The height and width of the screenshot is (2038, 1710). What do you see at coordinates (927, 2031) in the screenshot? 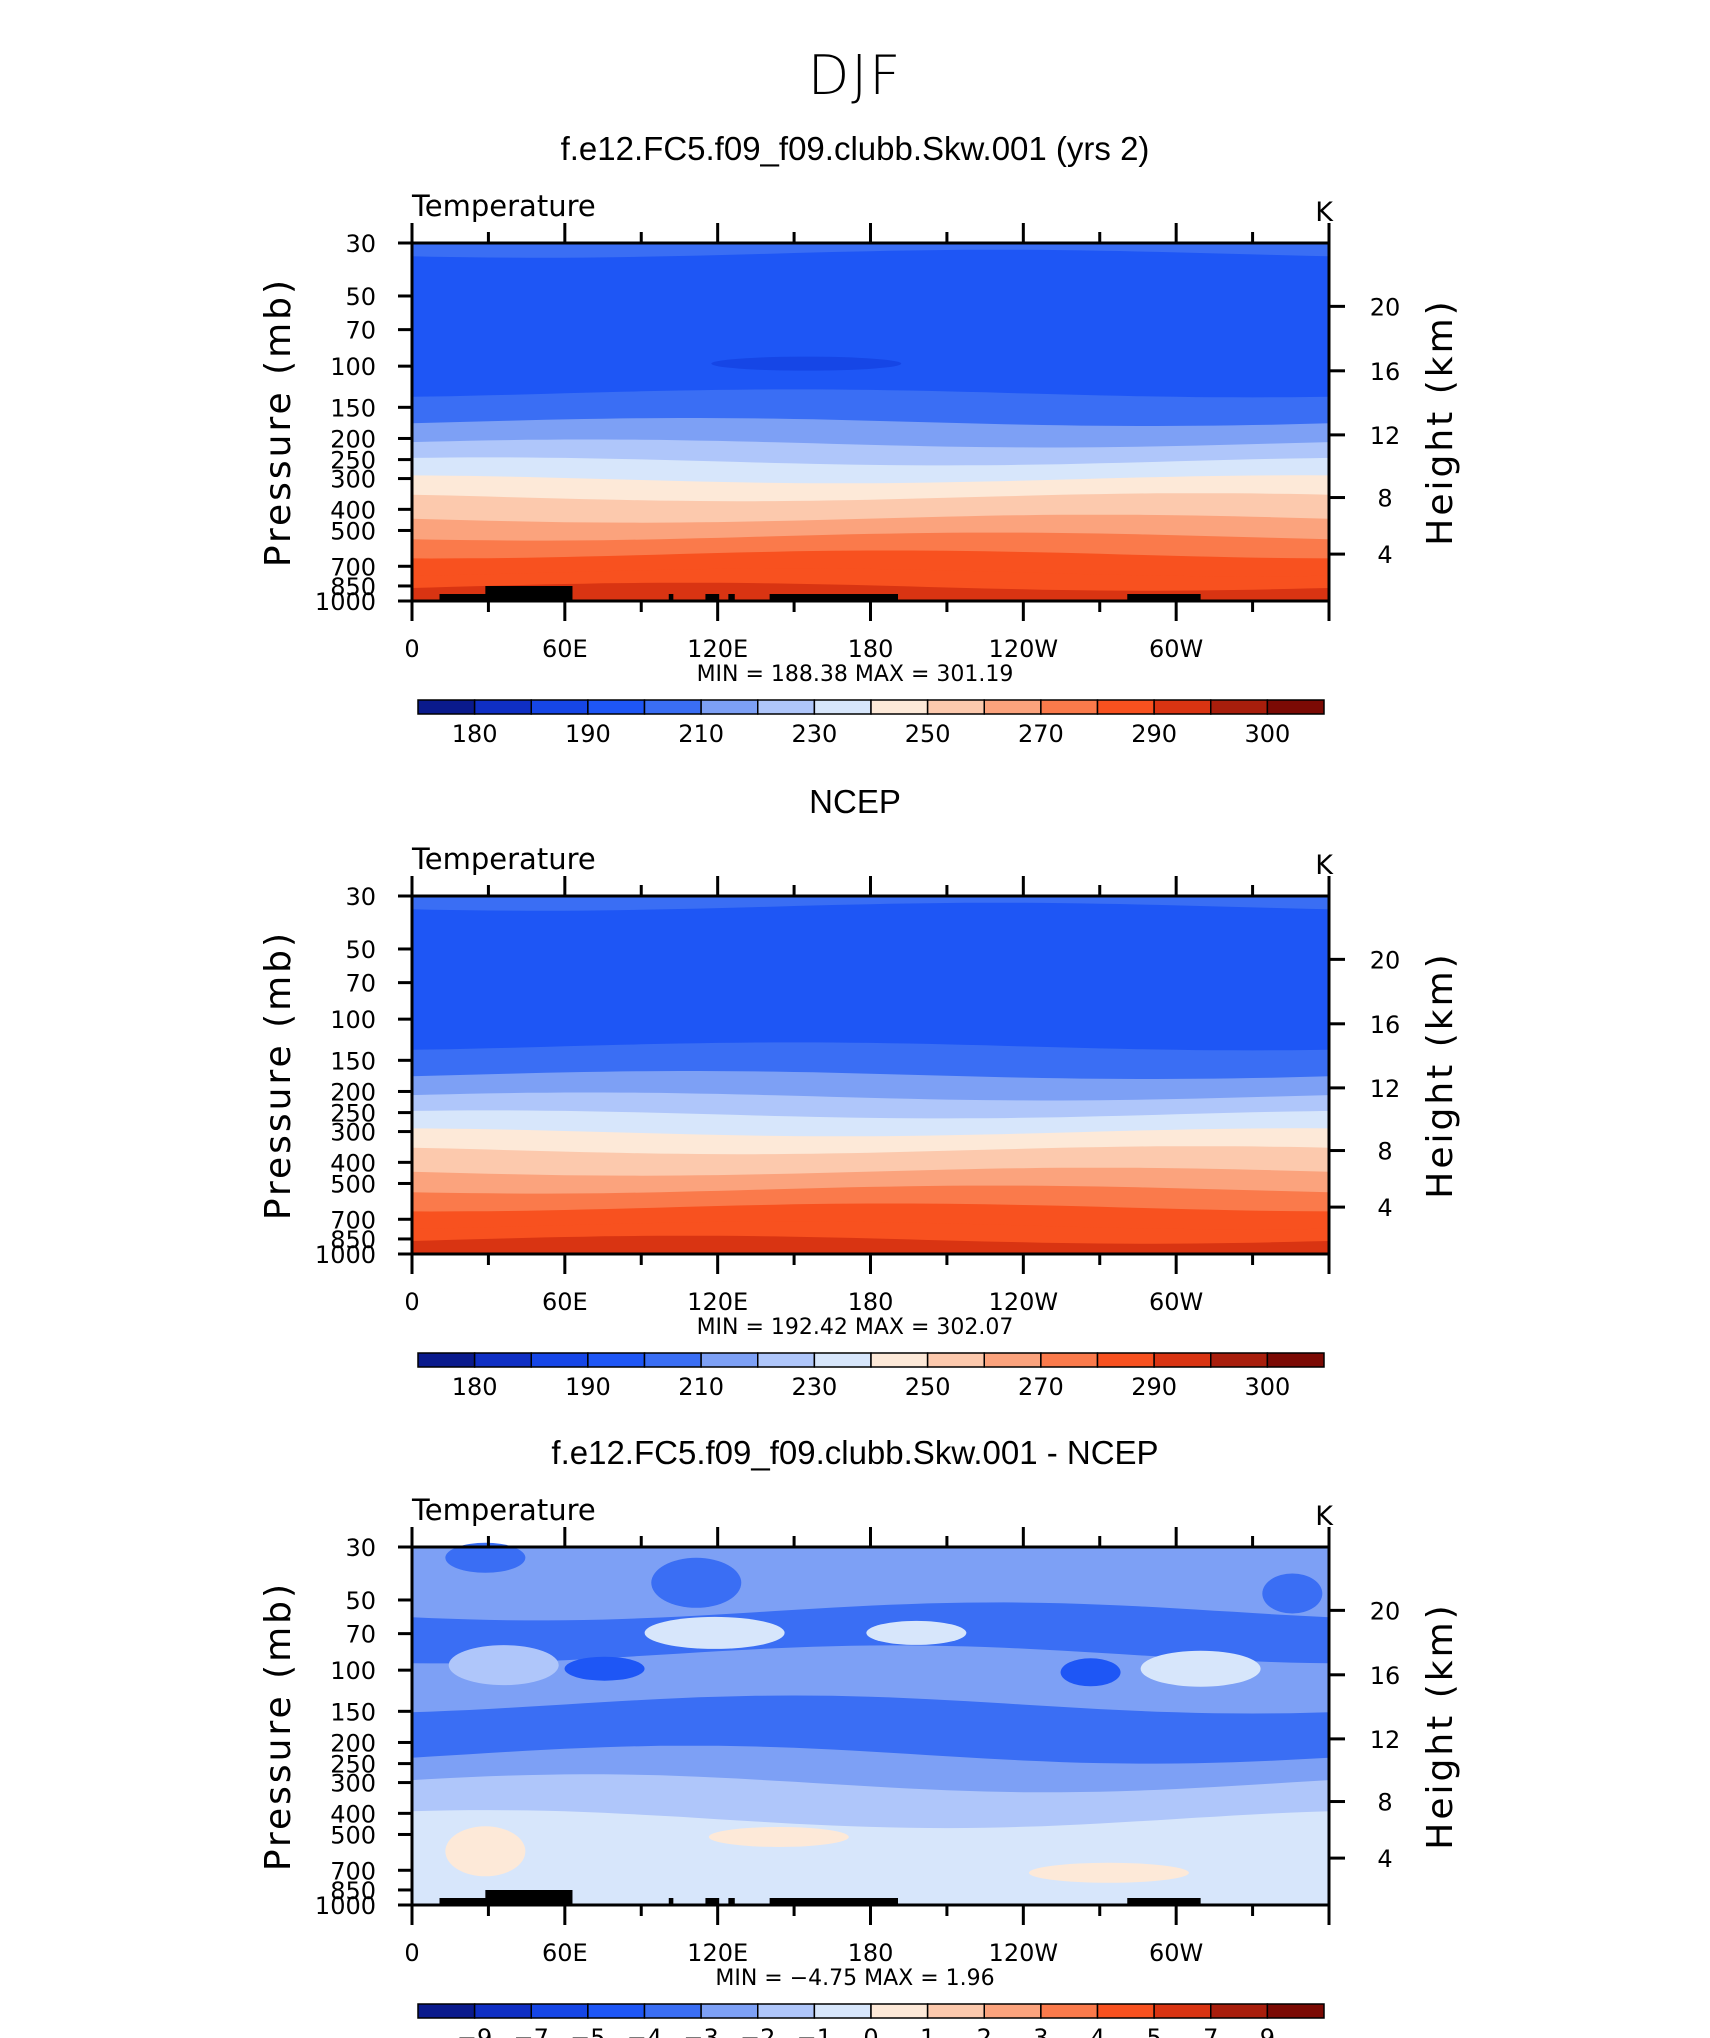
I see `colorbar-label: 1` at bounding box center [927, 2031].